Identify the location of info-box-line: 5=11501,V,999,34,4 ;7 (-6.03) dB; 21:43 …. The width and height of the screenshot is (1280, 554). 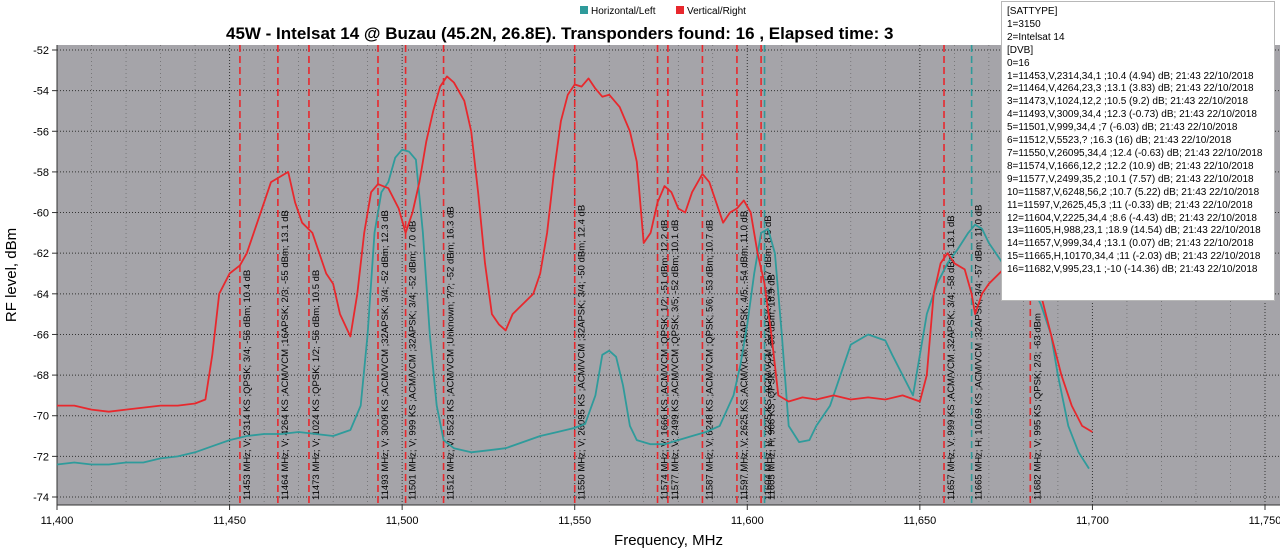
(1122, 128).